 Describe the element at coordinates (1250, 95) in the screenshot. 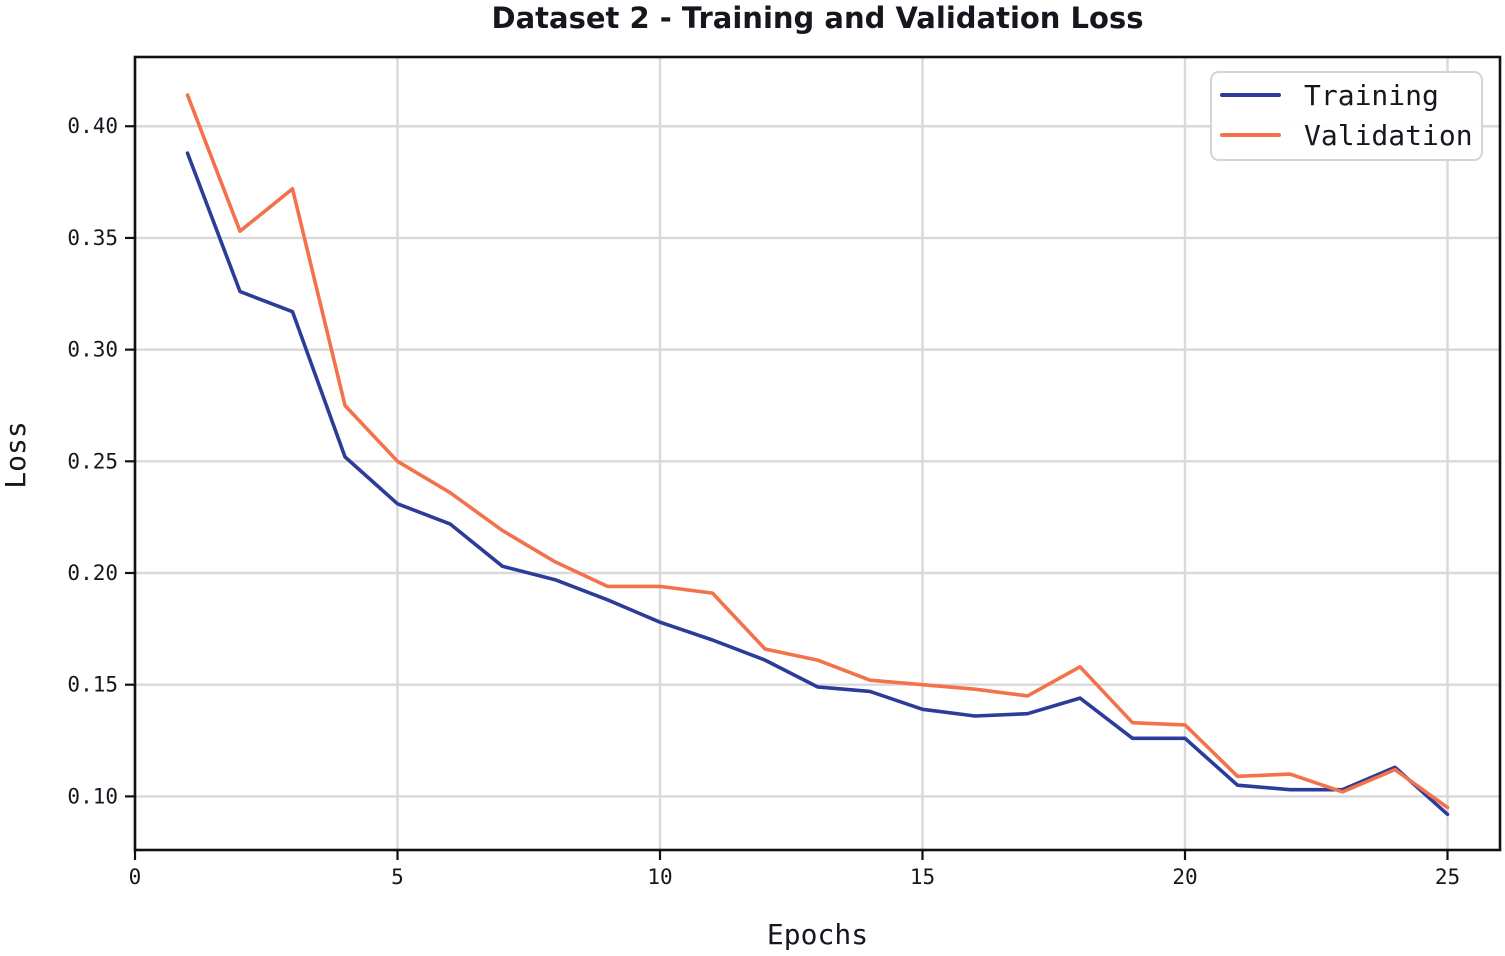

I see `training-line-swatch` at that location.